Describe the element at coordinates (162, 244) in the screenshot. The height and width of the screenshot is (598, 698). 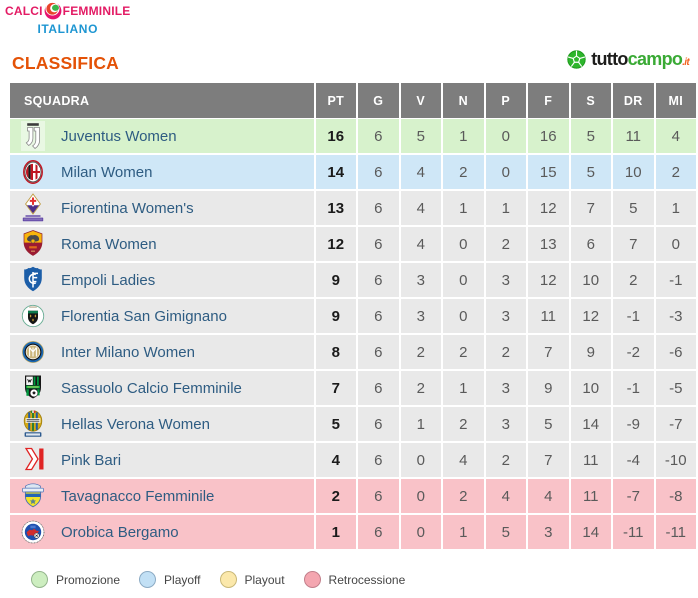
I see `table-row-team: Roma Women` at that location.